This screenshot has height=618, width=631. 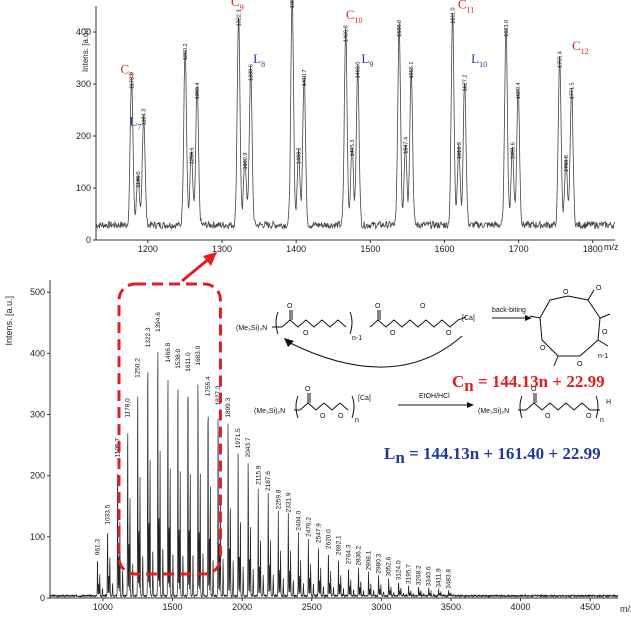 What do you see at coordinates (493, 411) in the screenshot?
I see `linear-product-initiator: (Me₃Si)₂N` at bounding box center [493, 411].